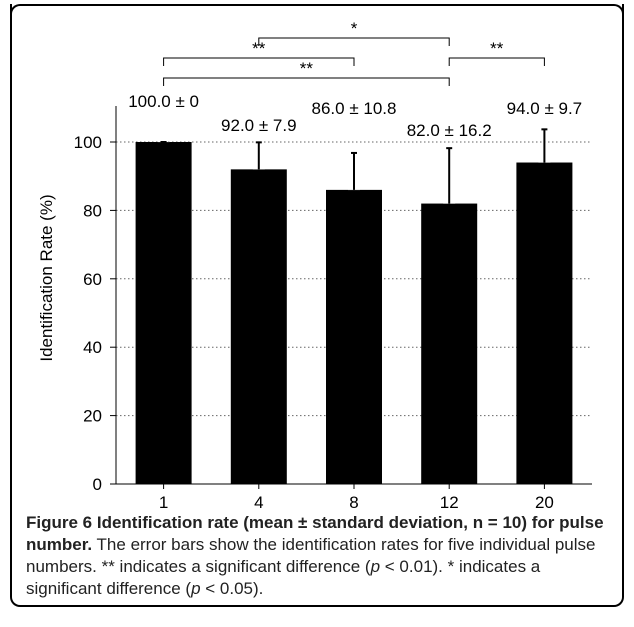 The width and height of the screenshot is (634, 627). Describe the element at coordinates (88, 142) in the screenshot. I see `y-tick-label-100: 100` at that location.